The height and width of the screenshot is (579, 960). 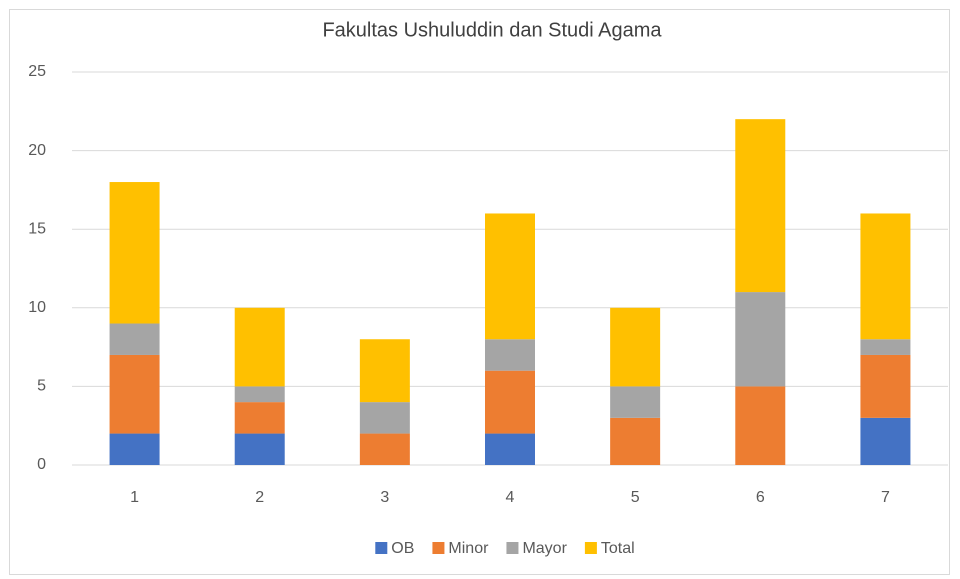 What do you see at coordinates (41, 386) in the screenshot?
I see `y-tick-label: 5` at bounding box center [41, 386].